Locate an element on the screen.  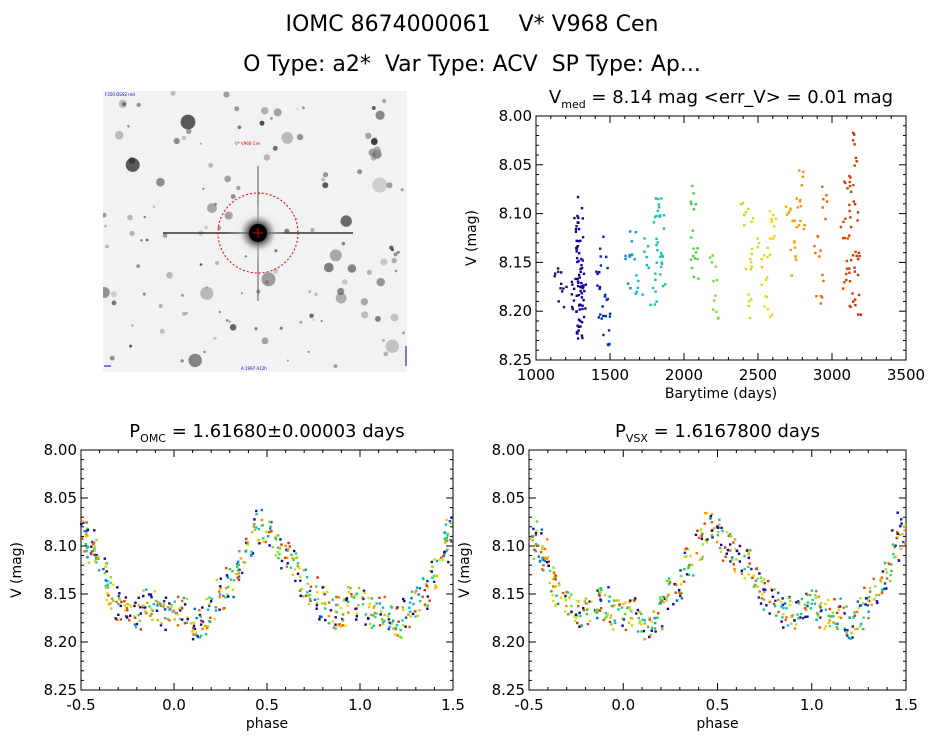
y-tick-label: 8.10 is located at coordinates (60, 546).